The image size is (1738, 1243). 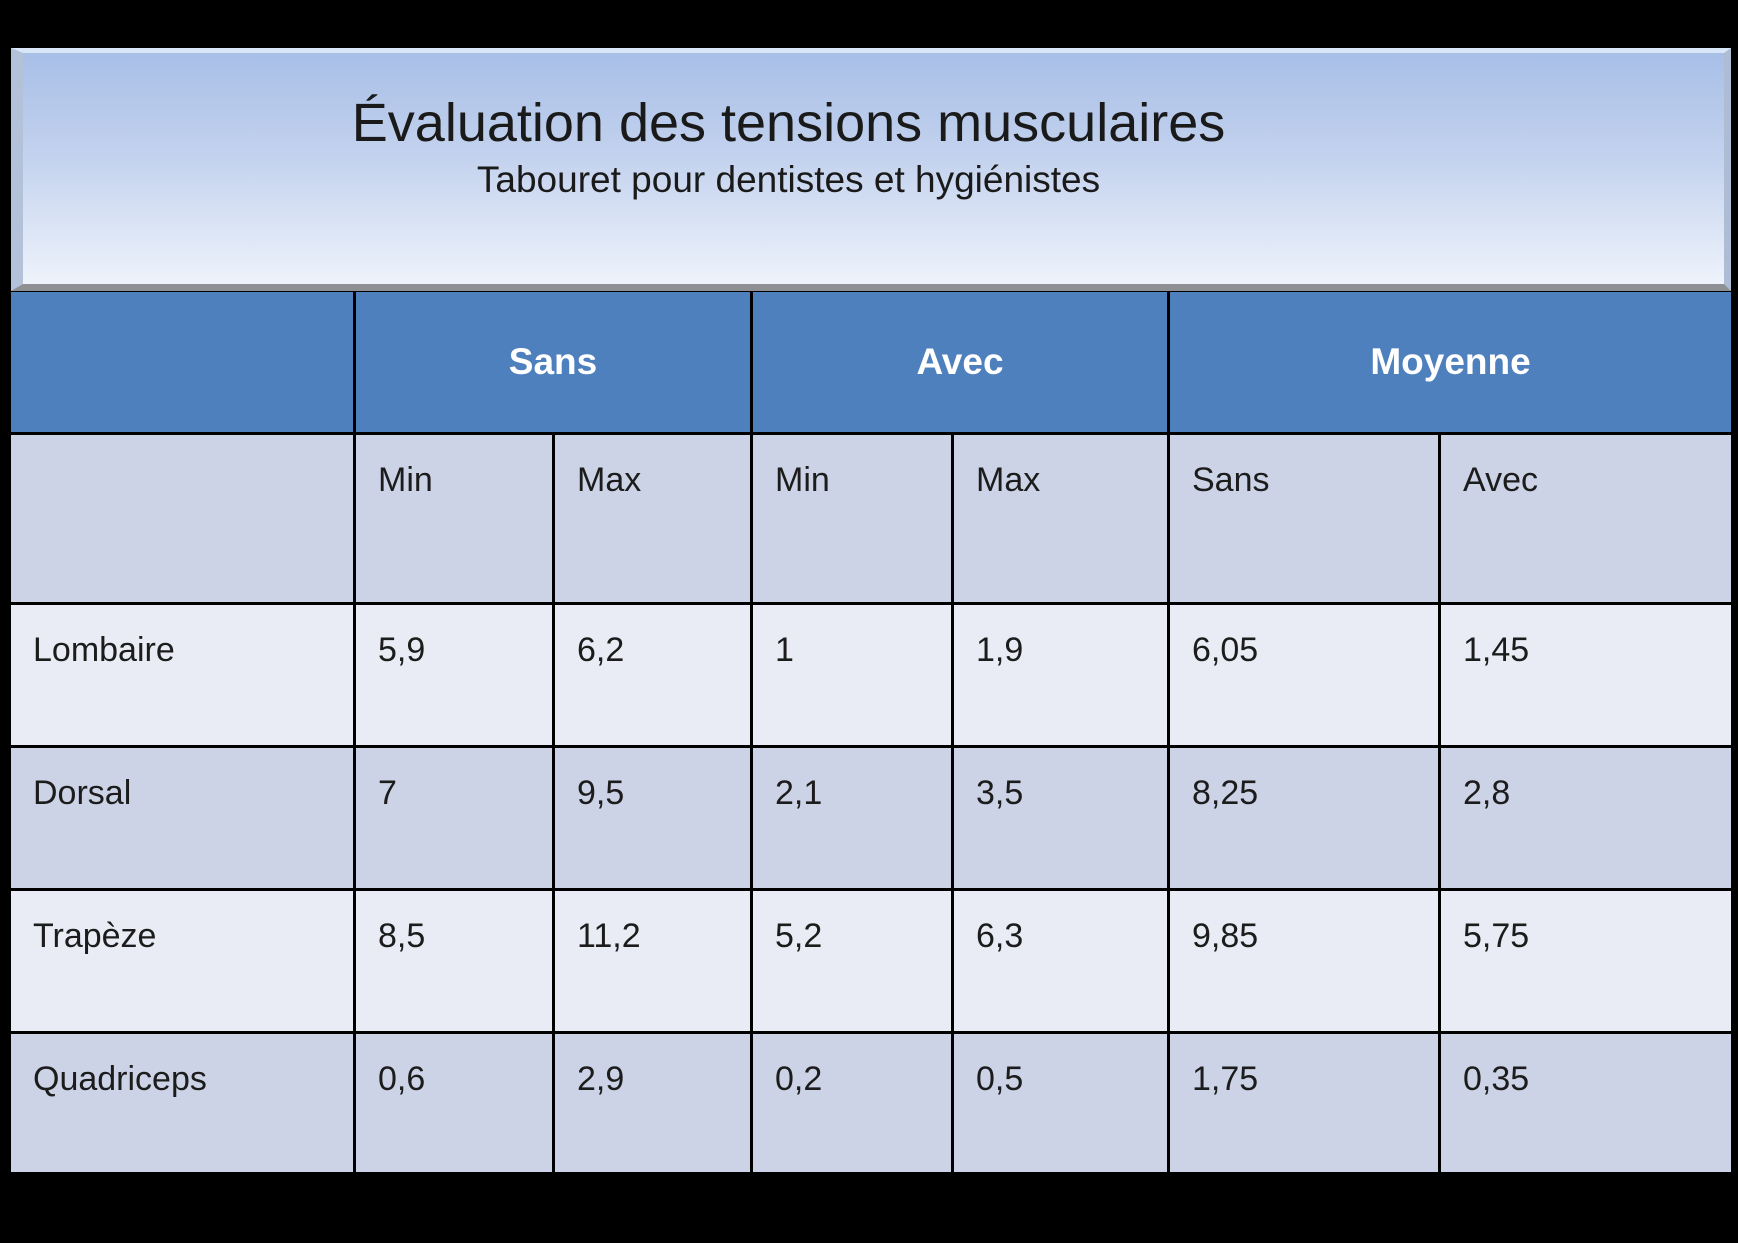 What do you see at coordinates (1304, 518) in the screenshot?
I see `subheader-moyenne-sans: Sans` at bounding box center [1304, 518].